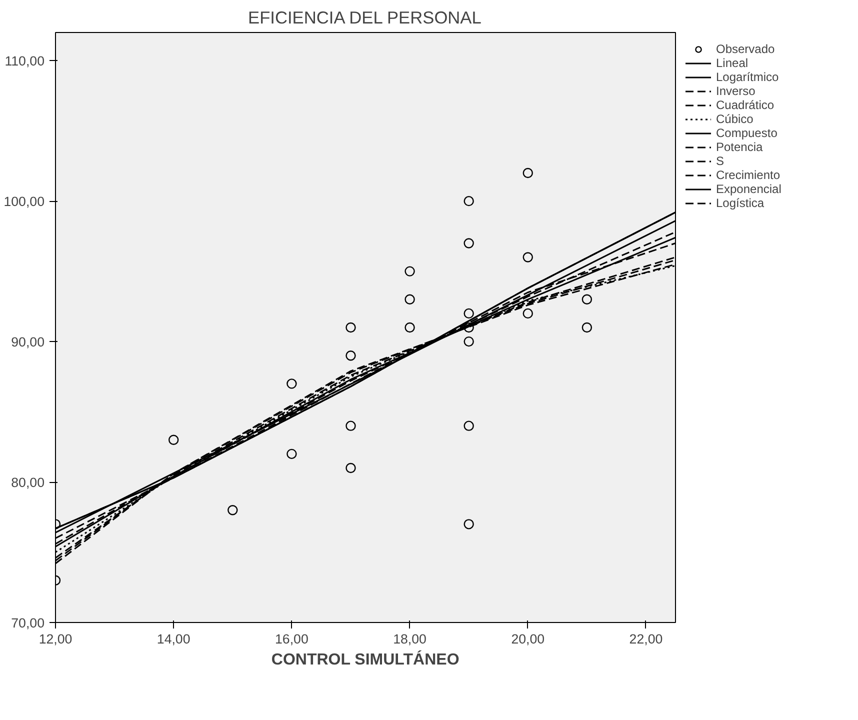 The width and height of the screenshot is (858, 720). Describe the element at coordinates (748, 175) in the screenshot. I see `legend-label: Crecimiento` at that location.